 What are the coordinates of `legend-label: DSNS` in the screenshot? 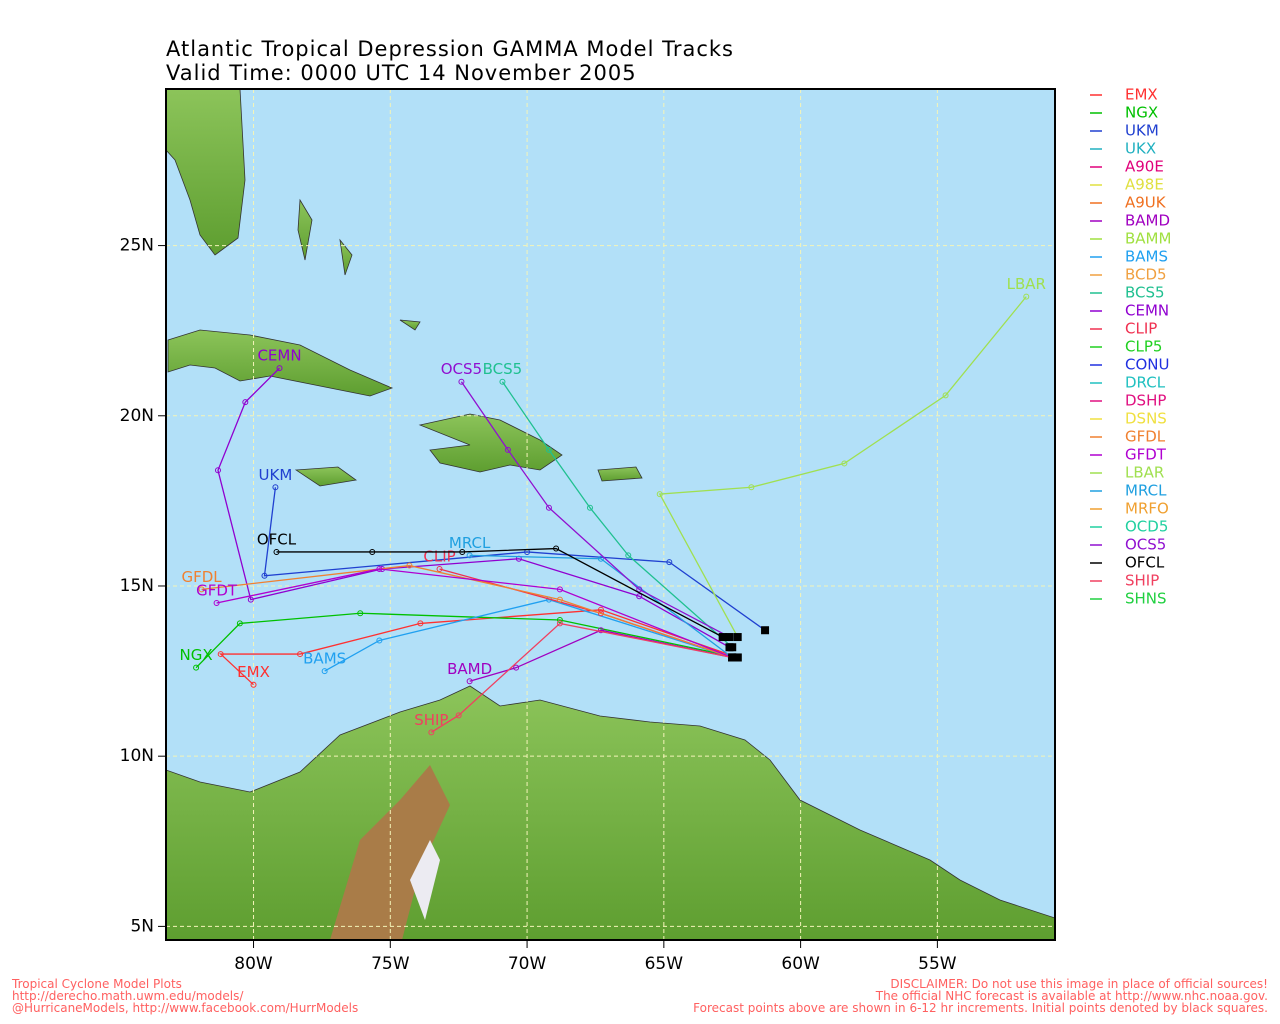 It's located at (1146, 419).